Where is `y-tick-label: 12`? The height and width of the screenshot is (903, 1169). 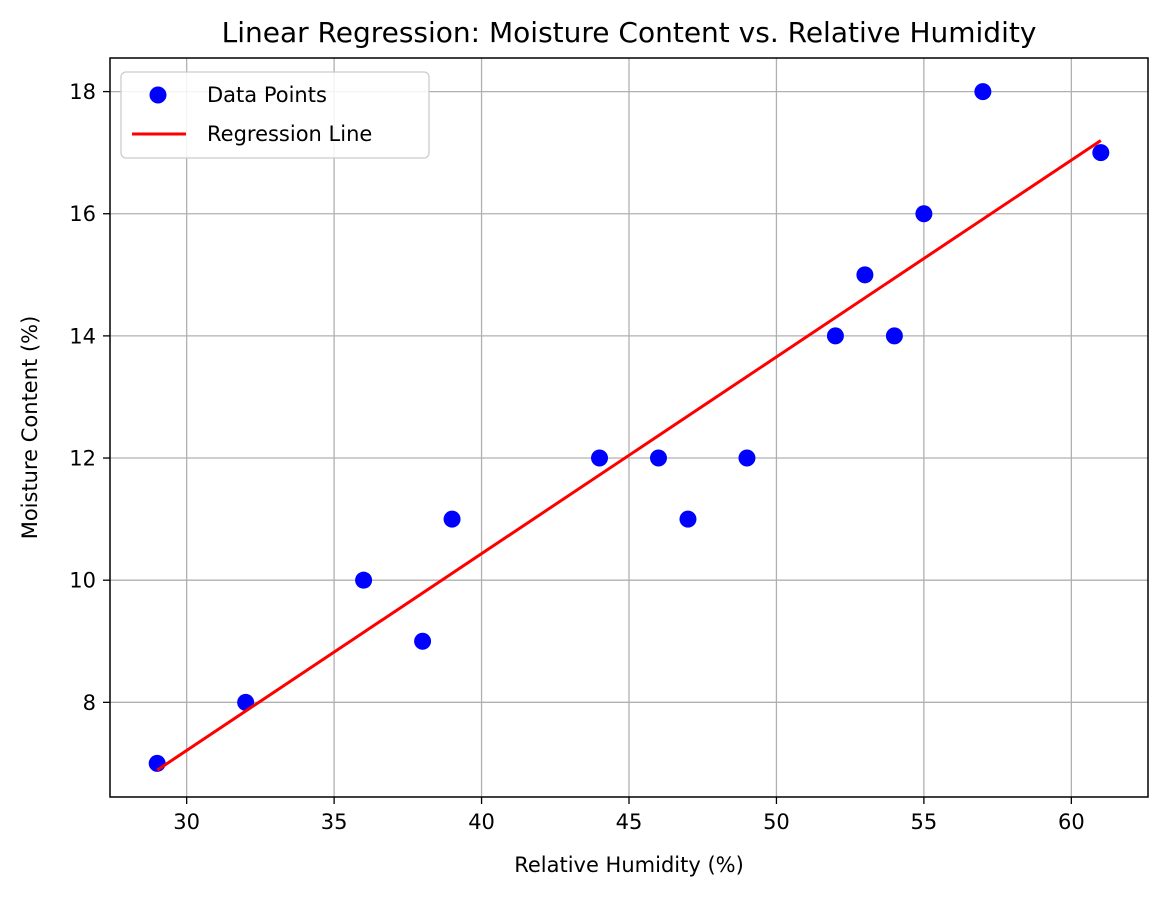
y-tick-label: 12 is located at coordinates (82, 459).